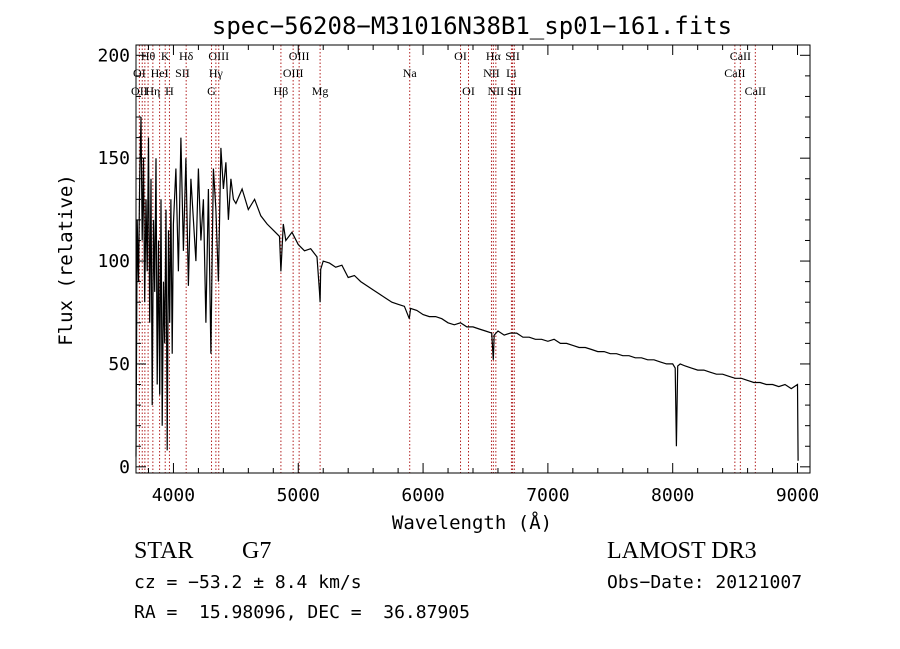 This screenshot has height=649, width=900. Describe the element at coordinates (797, 495) in the screenshot. I see `x-tick-label-5: 9000` at that location.